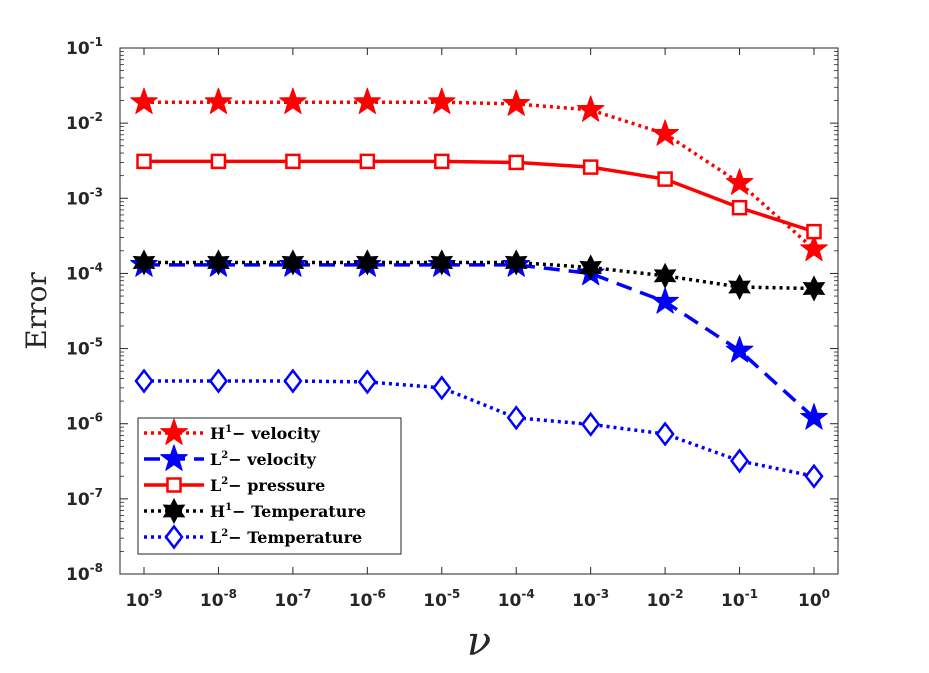 This screenshot has height=673, width=929. I want to click on y-tick-label: 10⁻², so click(84, 122).